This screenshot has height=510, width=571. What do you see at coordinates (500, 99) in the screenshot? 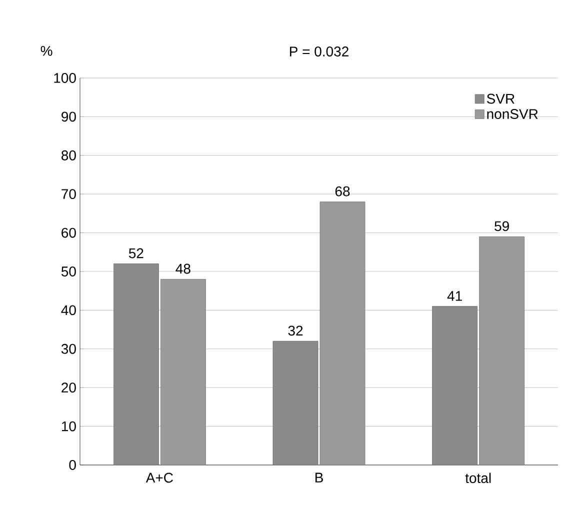
I see `legend-label: SVR` at bounding box center [500, 99].